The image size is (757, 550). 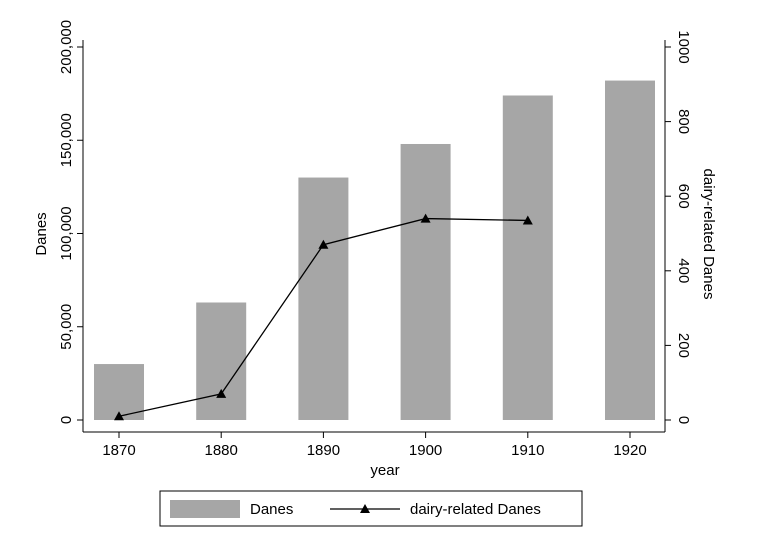 I want to click on legend-label: dairy-related Danes, so click(x=475, y=509).